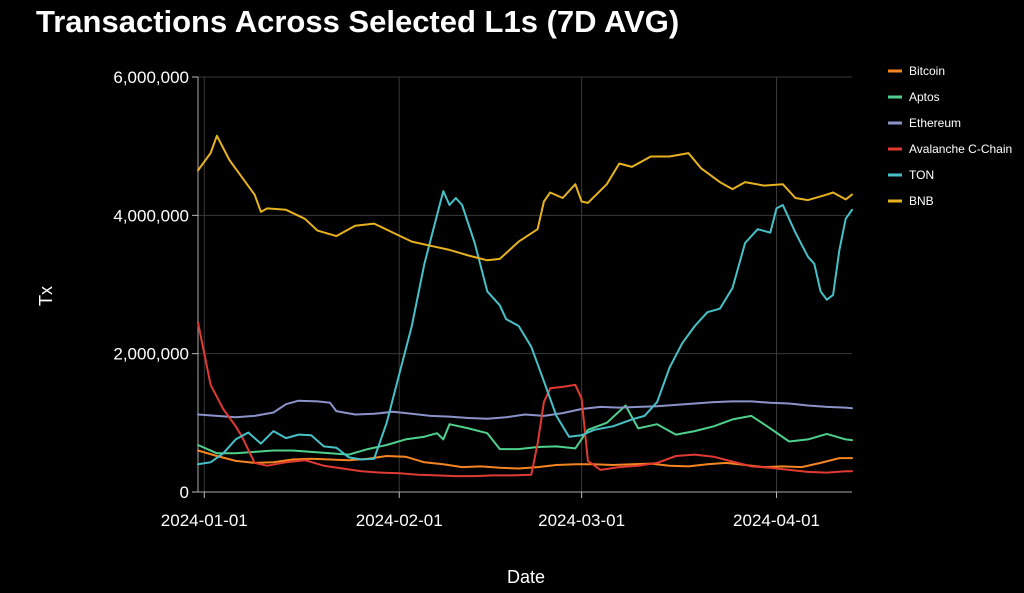  What do you see at coordinates (155, 285) in the screenshot?
I see `y-axis-ticks: 0 2,000,000 4,000,000 6,000,000` at bounding box center [155, 285].